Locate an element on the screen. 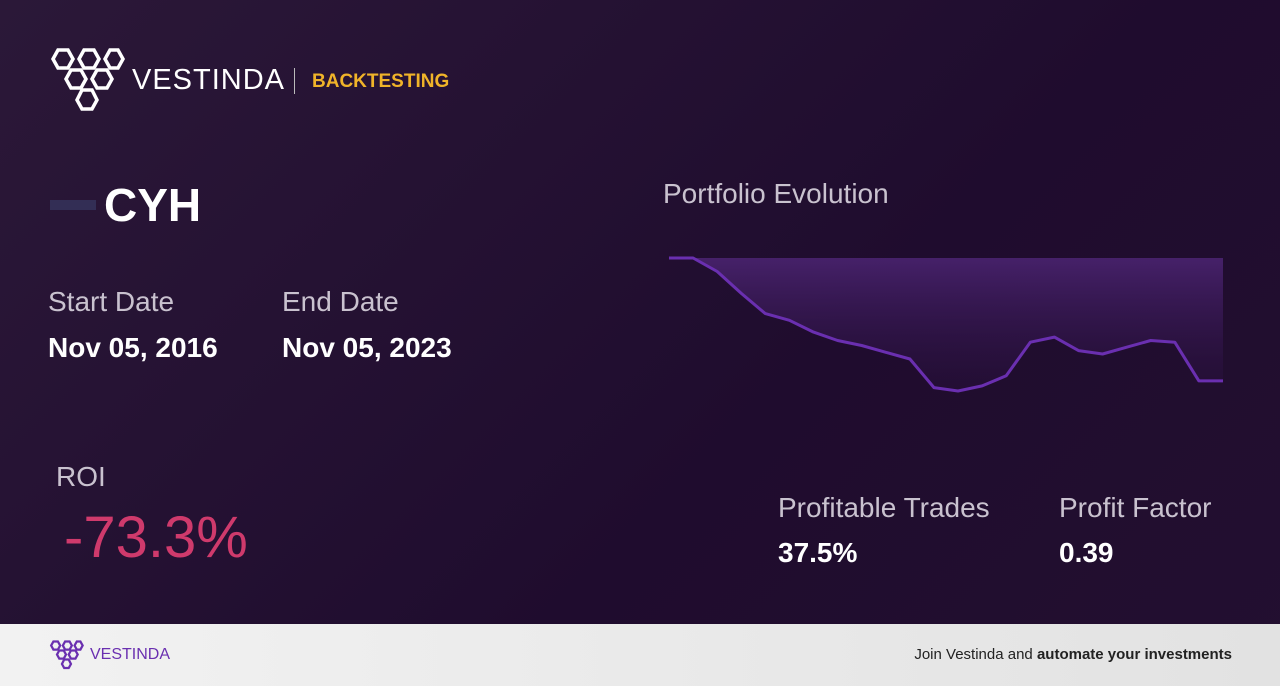 This screenshot has width=1280, height=686. ticker: CYH is located at coordinates (153, 205).